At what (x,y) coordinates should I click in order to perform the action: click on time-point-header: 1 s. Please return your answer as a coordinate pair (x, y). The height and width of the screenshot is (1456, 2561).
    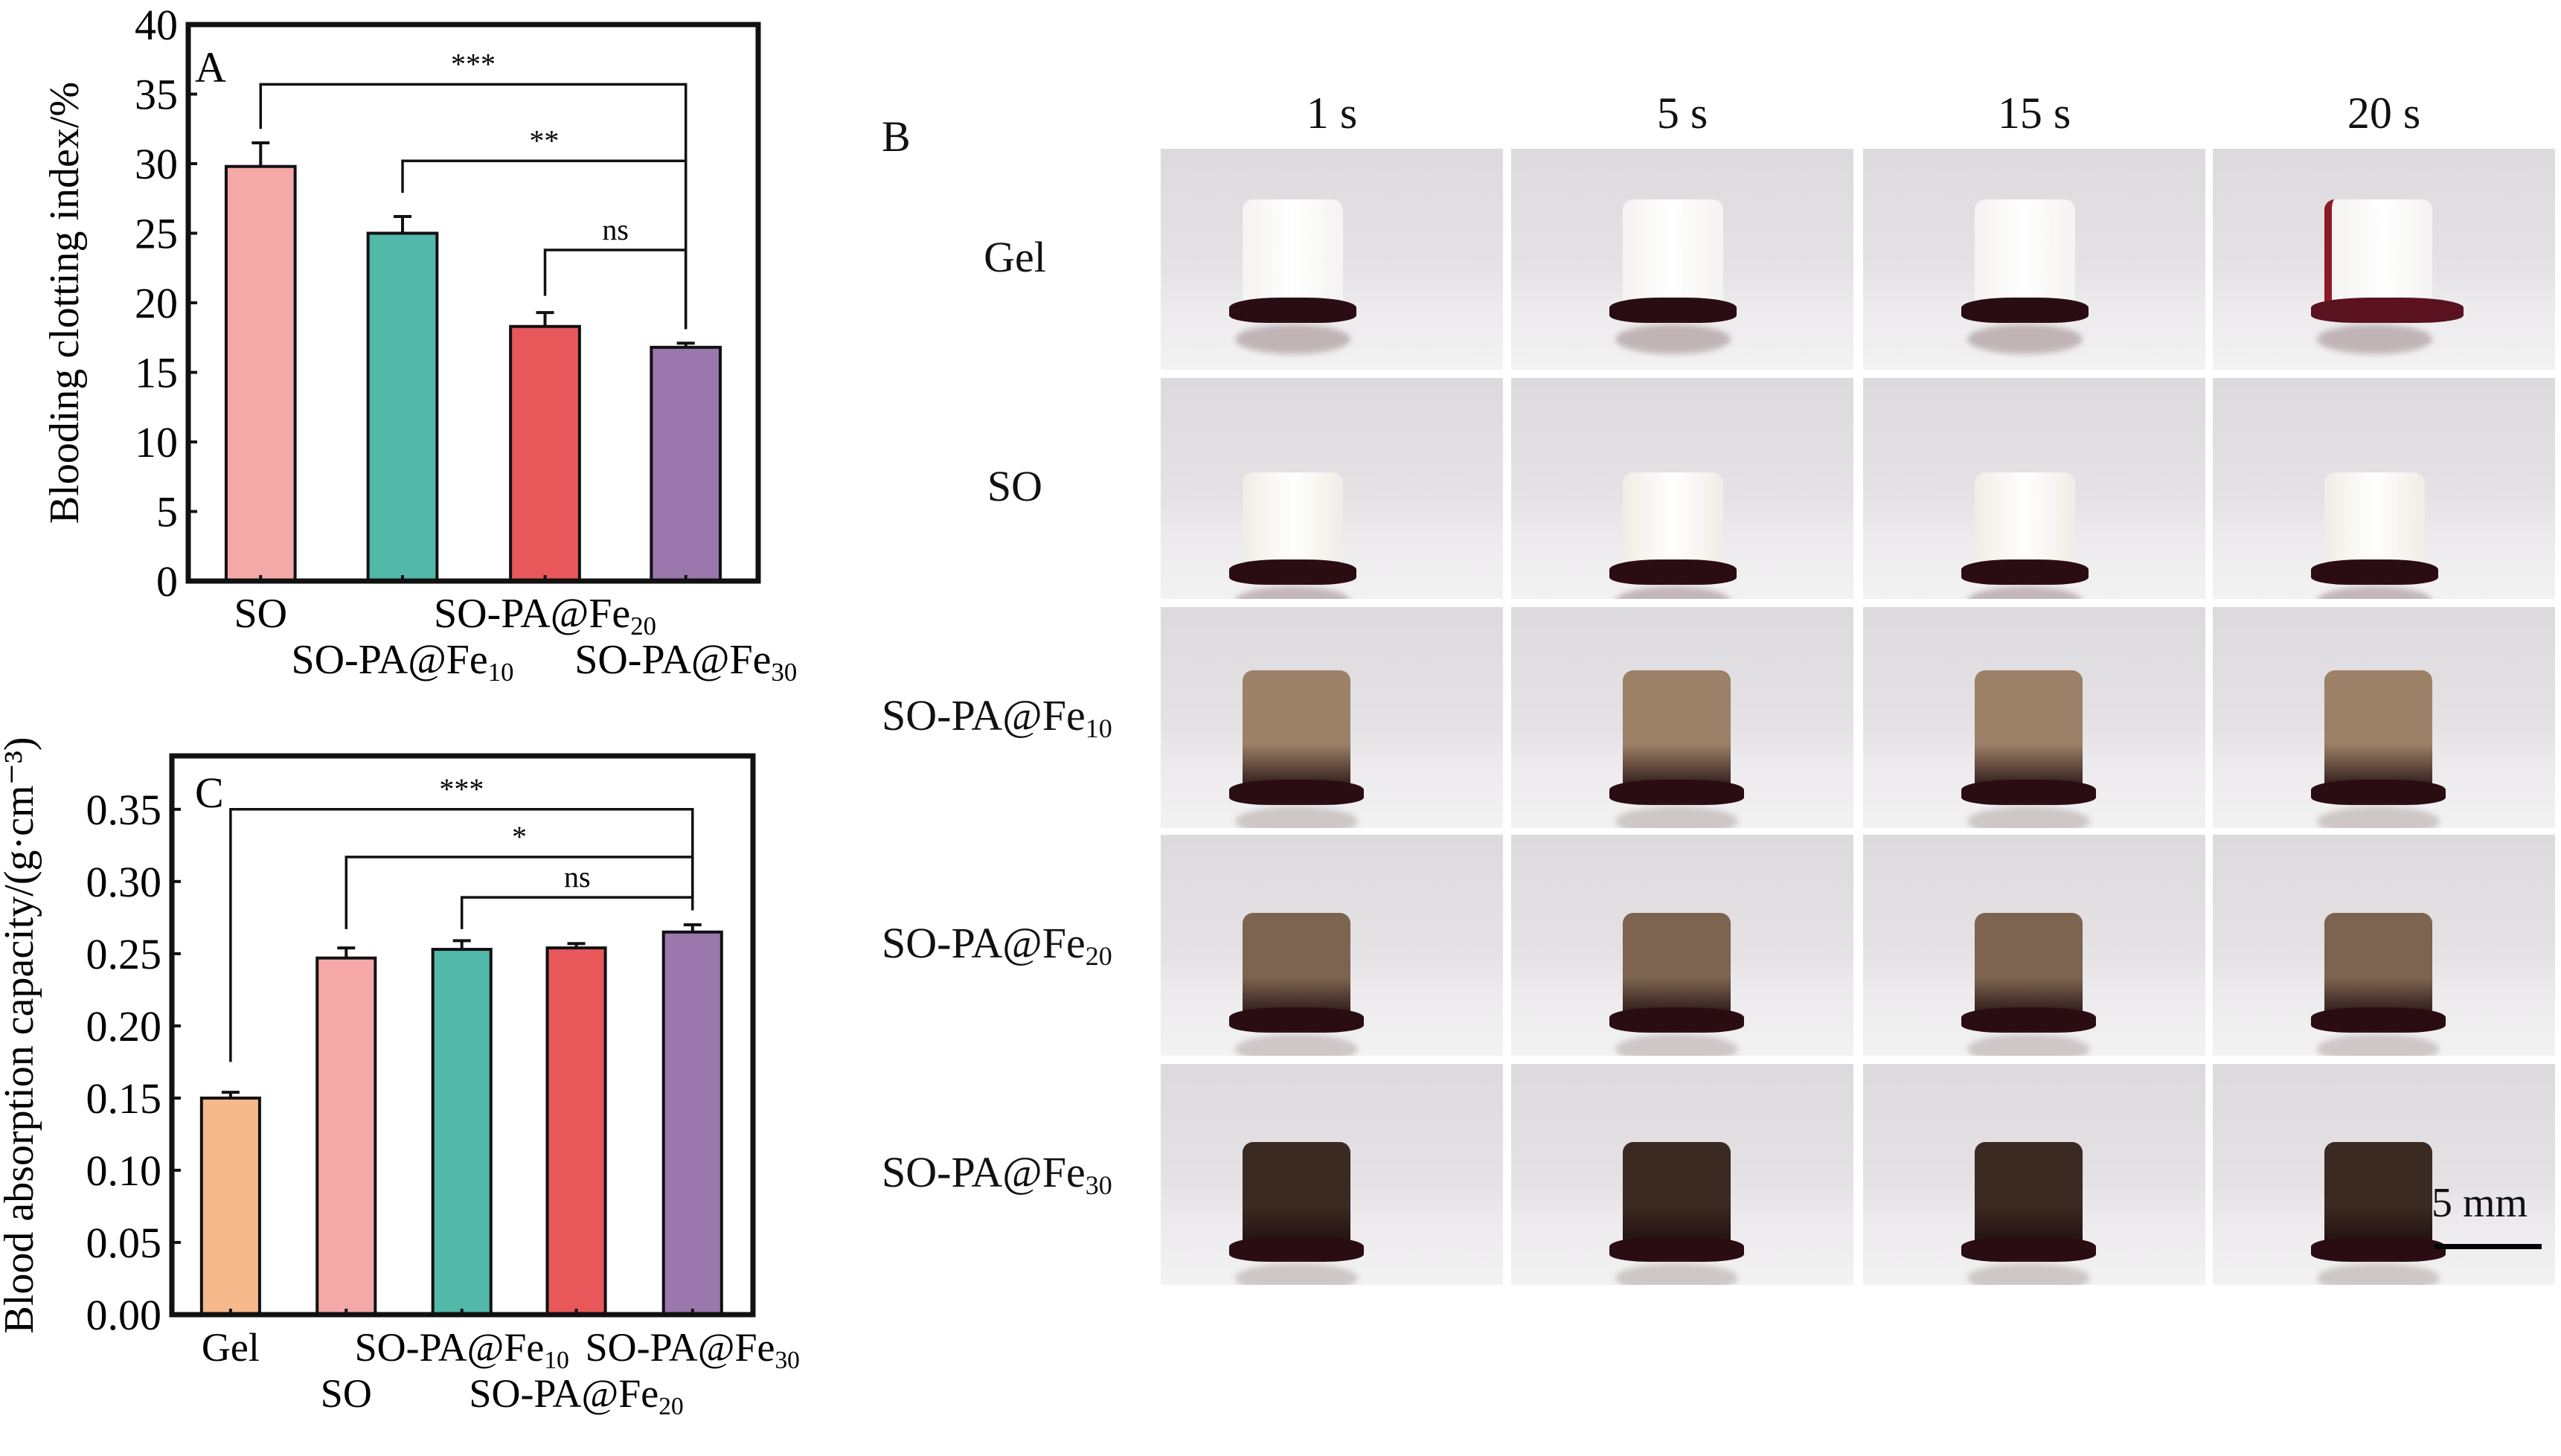
    Looking at the image, I should click on (1332, 113).